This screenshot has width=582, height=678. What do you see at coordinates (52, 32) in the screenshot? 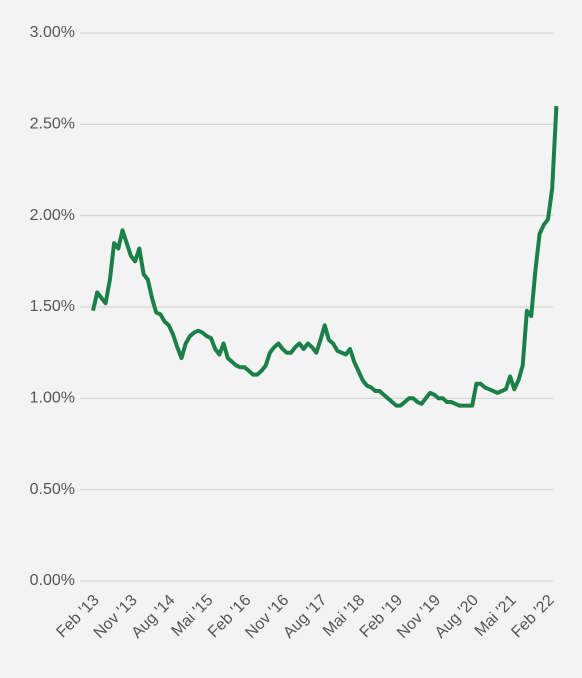
I see `y-tick-label: 3.00%` at bounding box center [52, 32].